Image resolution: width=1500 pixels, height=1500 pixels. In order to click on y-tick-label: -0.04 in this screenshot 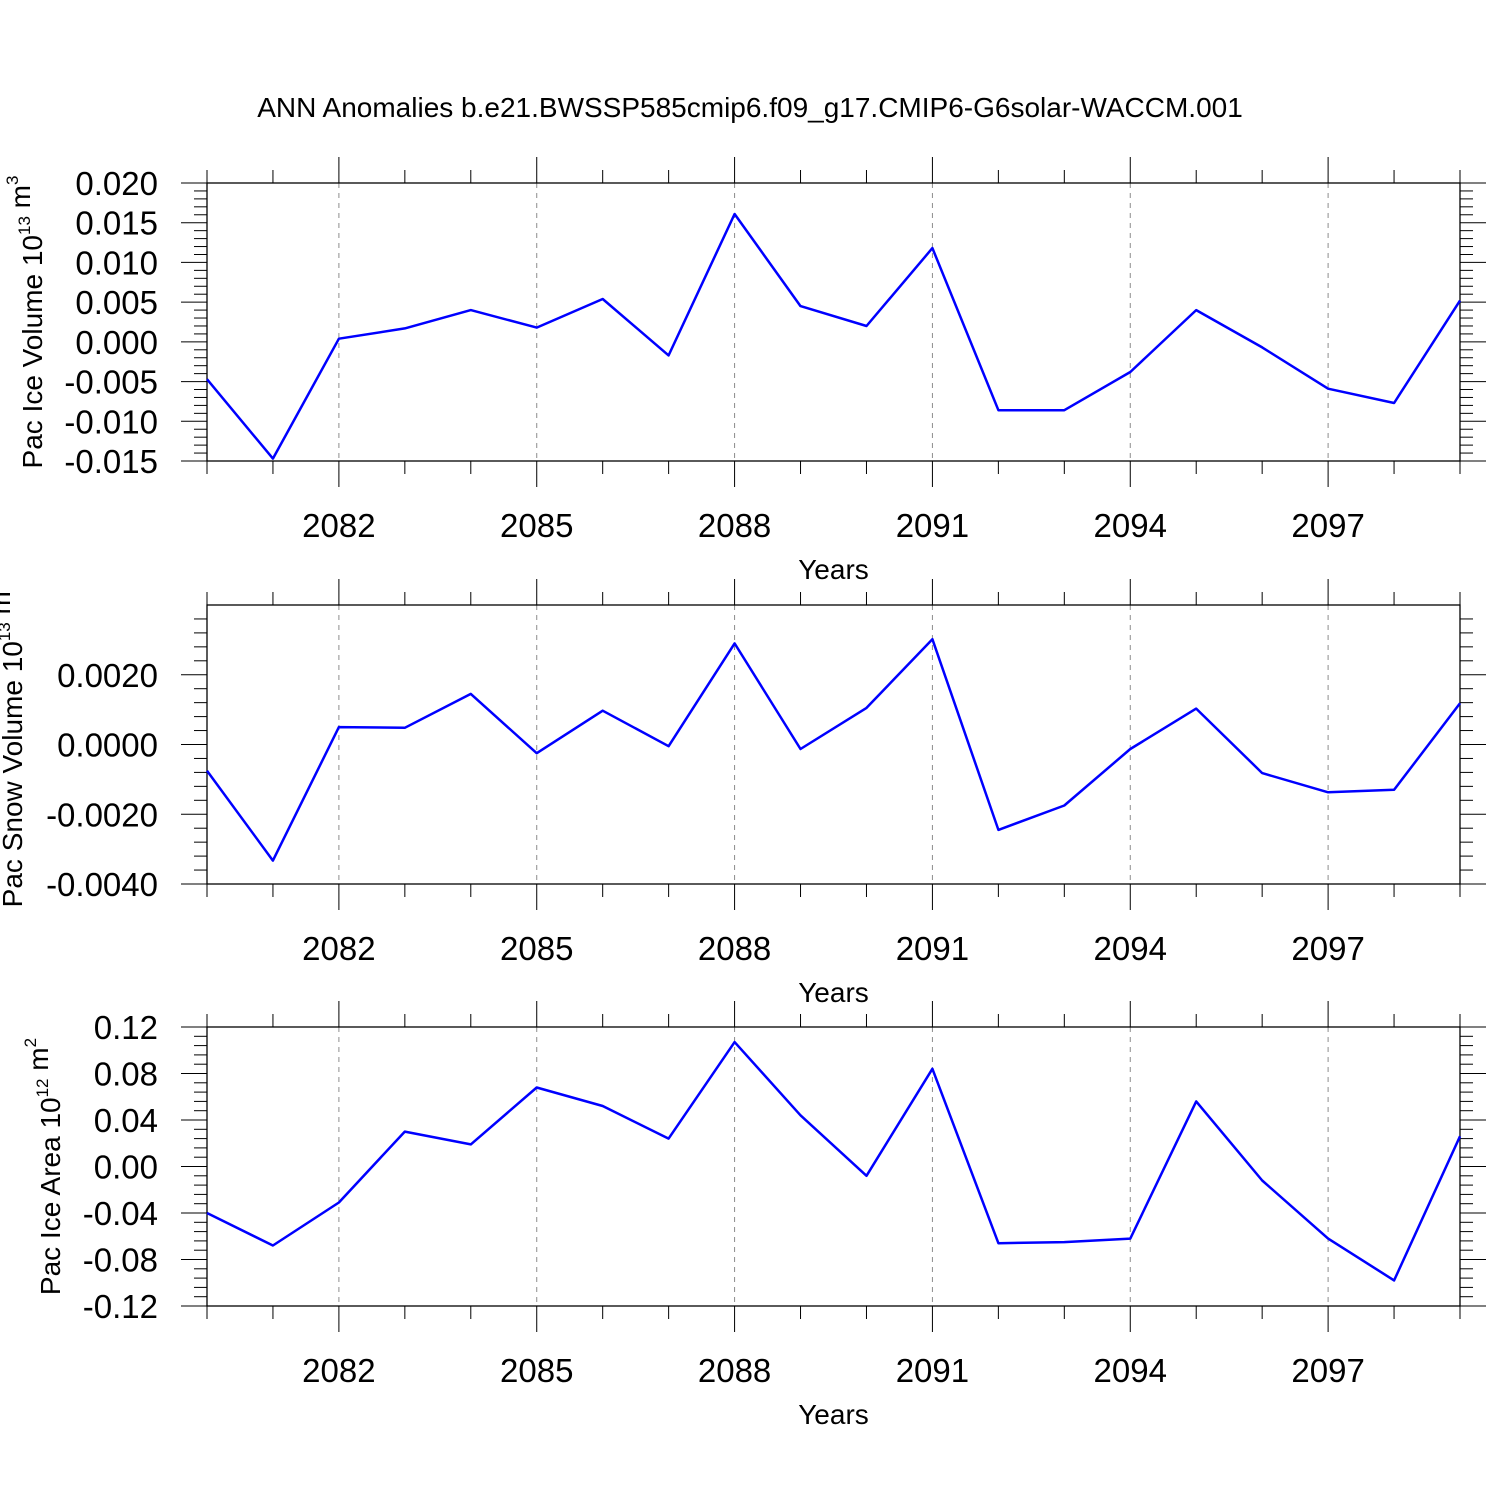, I will do `click(120, 1213)`.